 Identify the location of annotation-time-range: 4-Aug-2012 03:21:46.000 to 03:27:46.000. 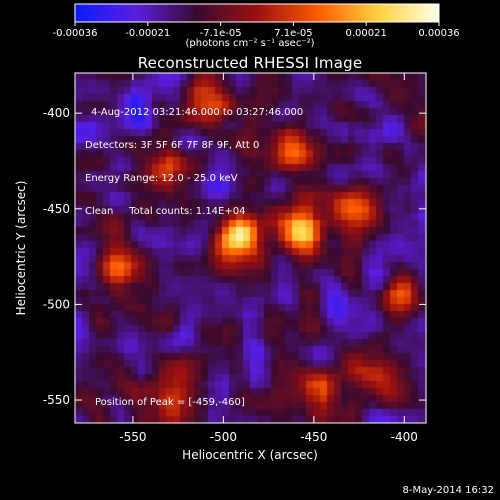
(197, 112).